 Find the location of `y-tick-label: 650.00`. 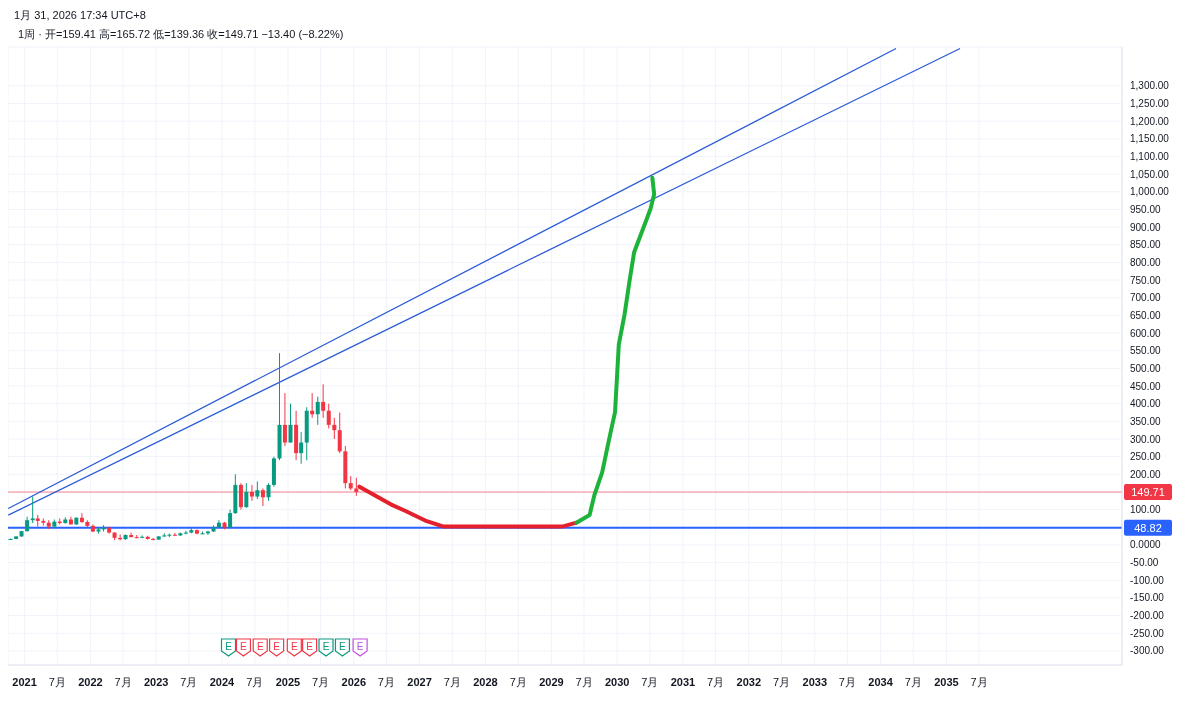

y-tick-label: 650.00 is located at coordinates (1146, 315).